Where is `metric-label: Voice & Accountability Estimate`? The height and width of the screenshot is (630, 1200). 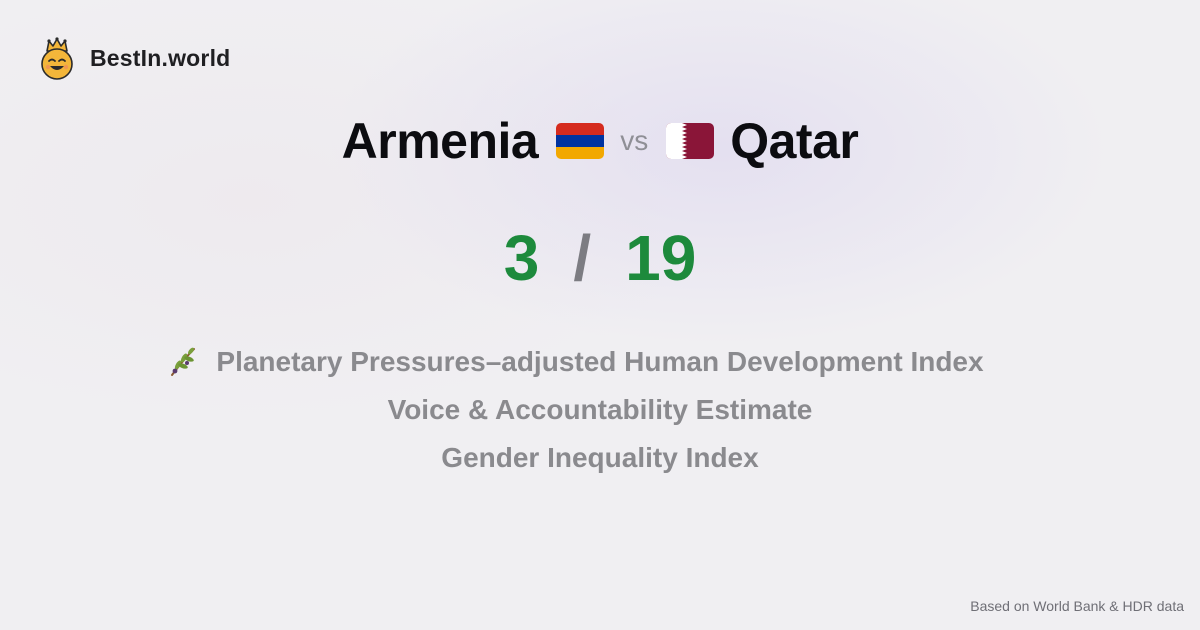
metric-label: Voice & Accountability Estimate is located at coordinates (600, 409).